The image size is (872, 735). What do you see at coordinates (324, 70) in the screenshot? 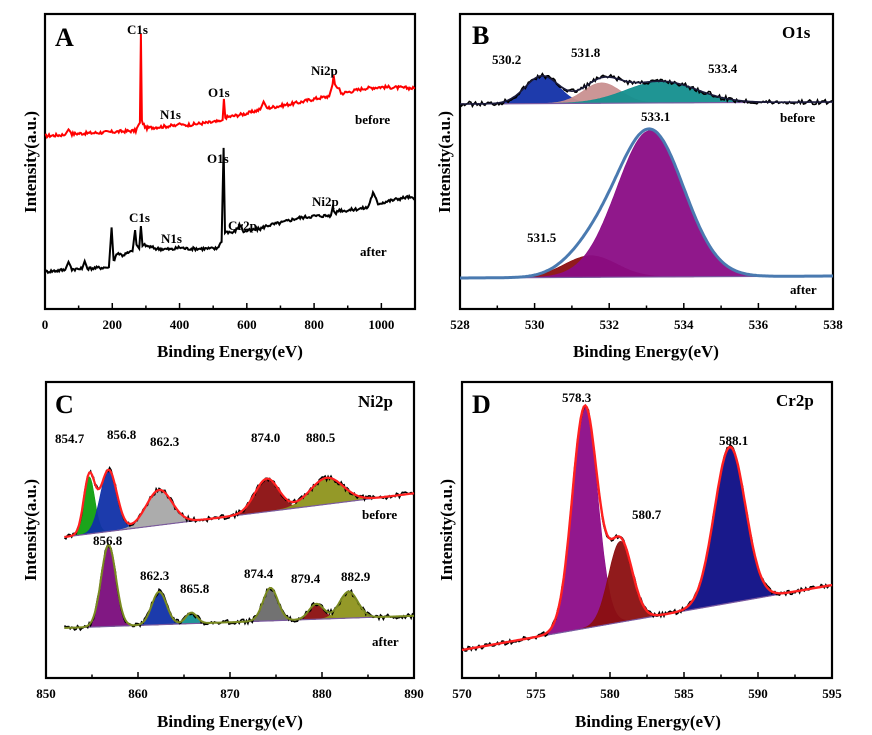
I see `annotation-ni2p-before: Ni2p` at bounding box center [324, 70].